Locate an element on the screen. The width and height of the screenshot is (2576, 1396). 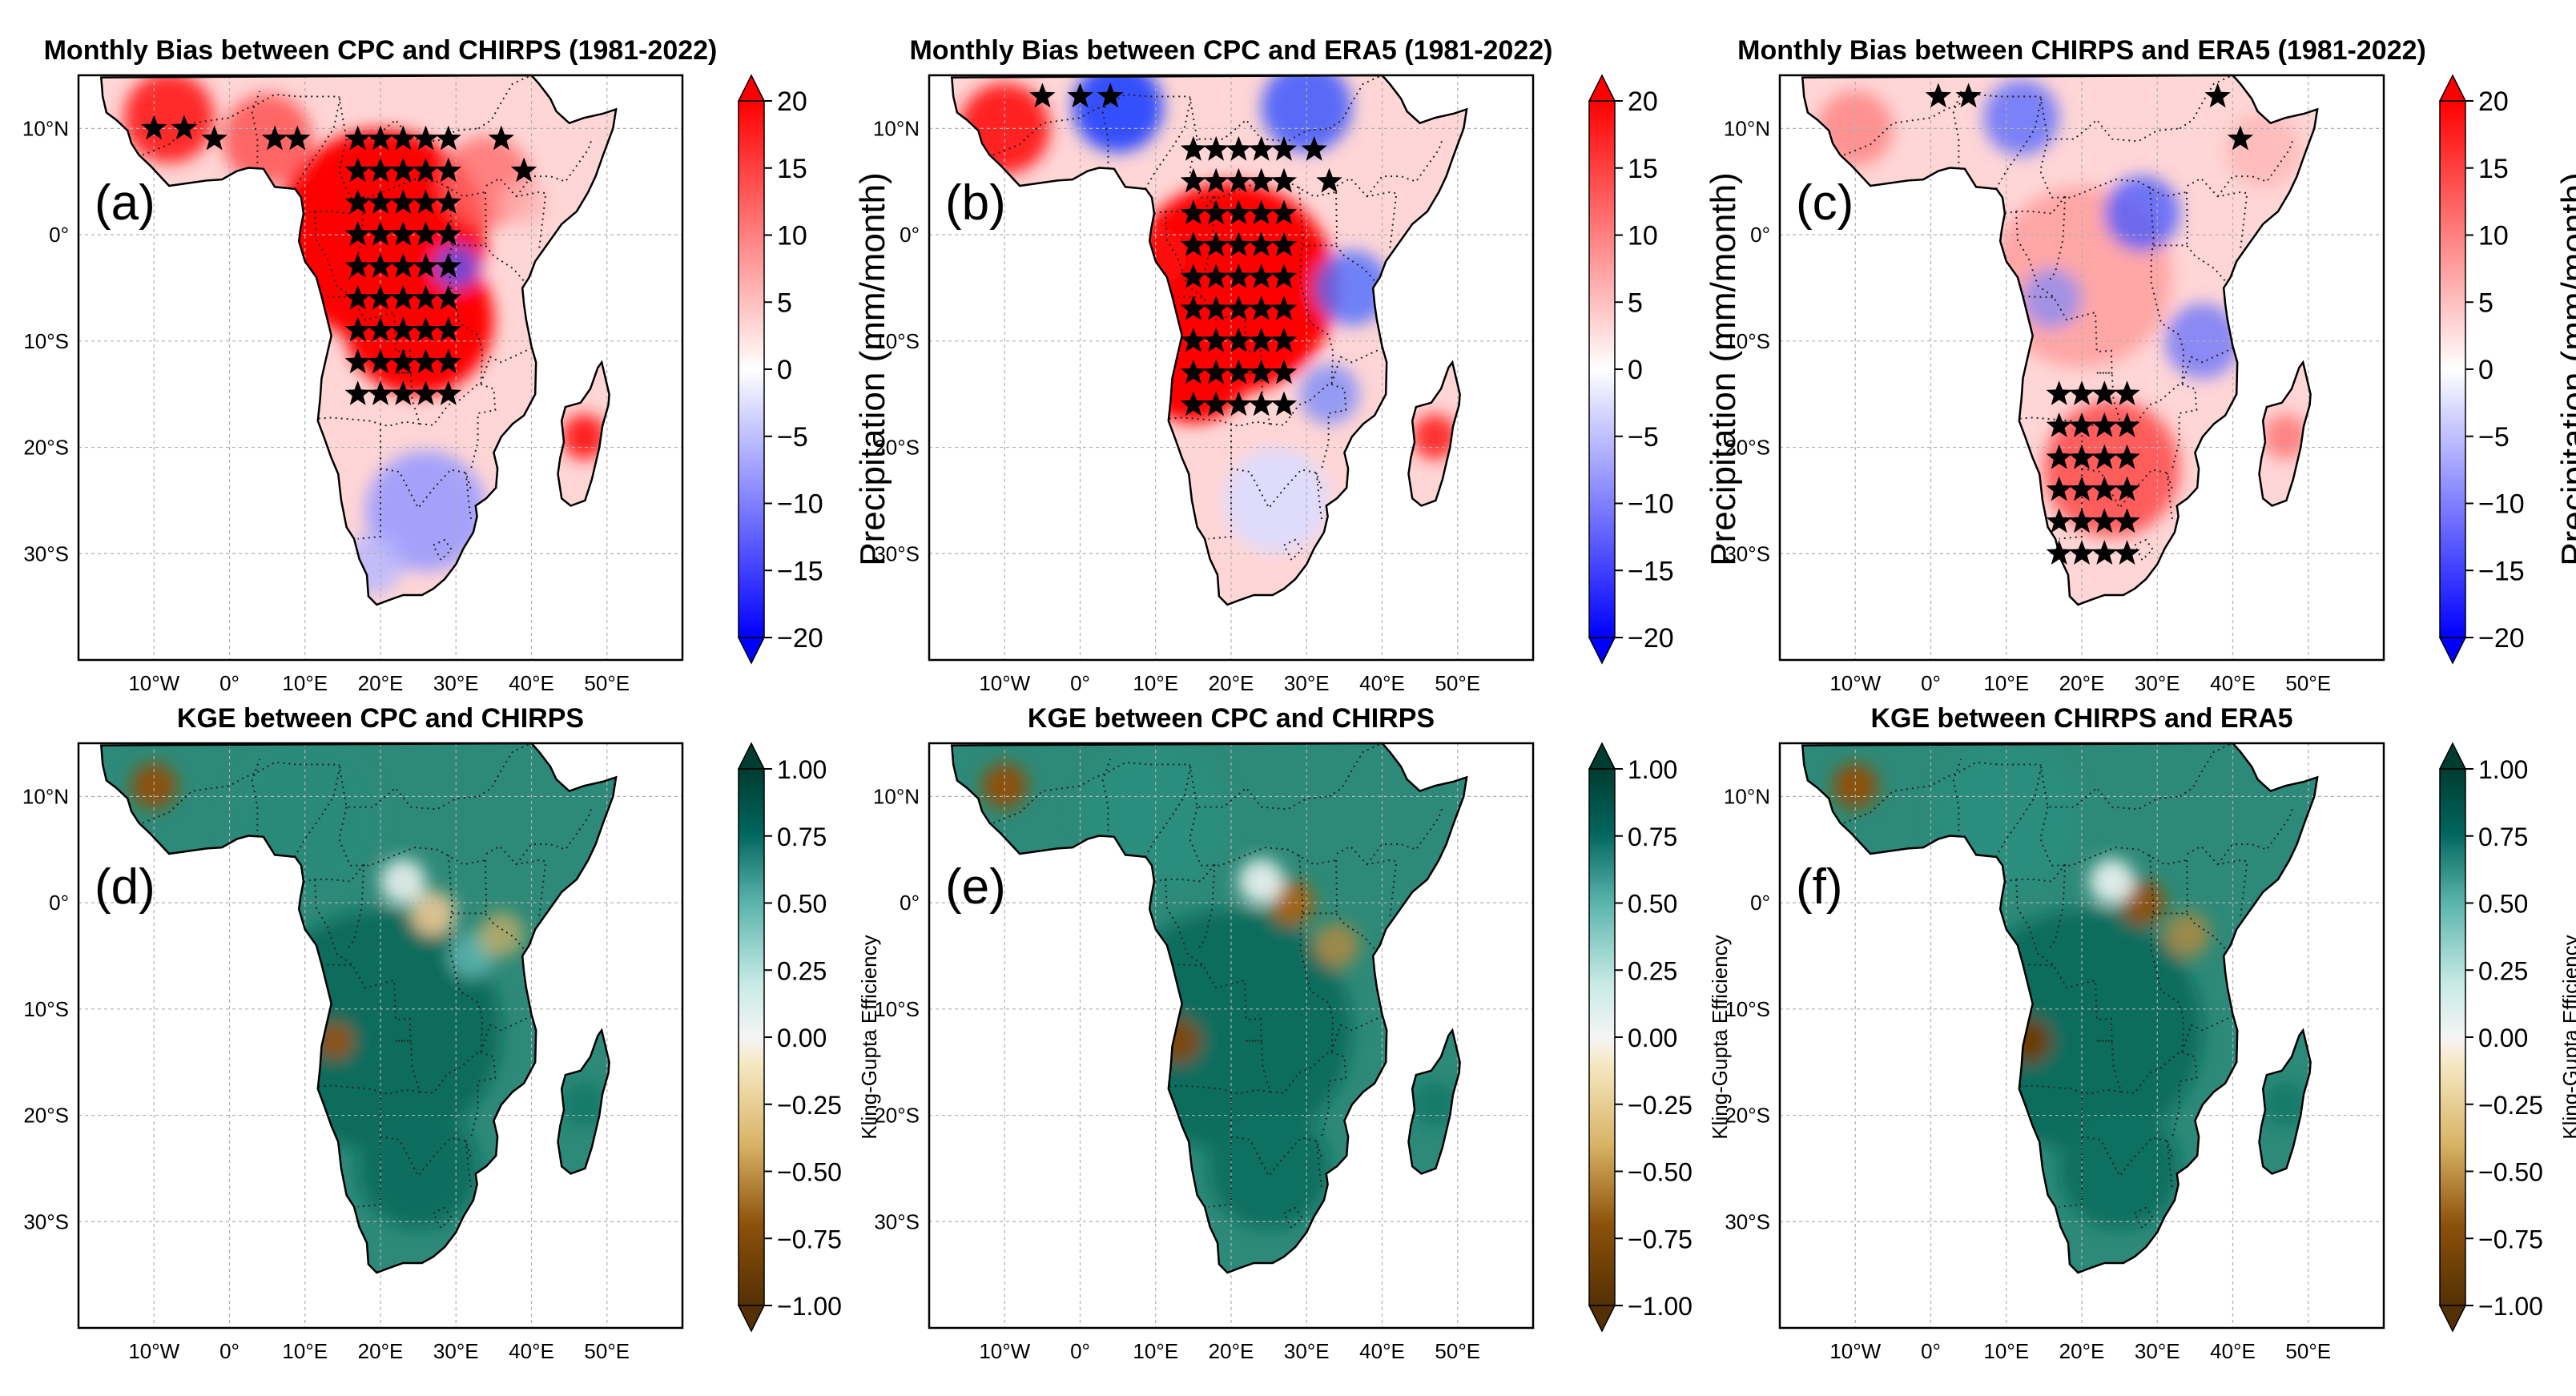
lat-tick-label: 0° is located at coordinates (910, 903).